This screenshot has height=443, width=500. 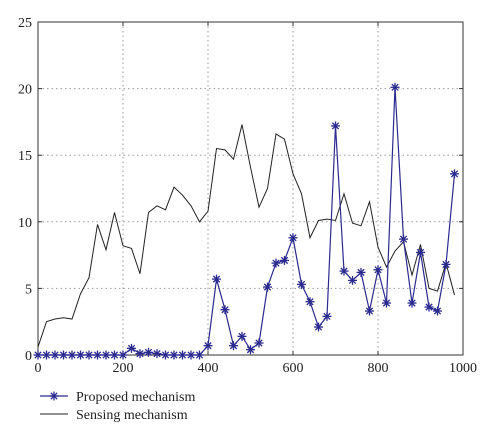 I want to click on x-tick-label: 1000, so click(x=463, y=368).